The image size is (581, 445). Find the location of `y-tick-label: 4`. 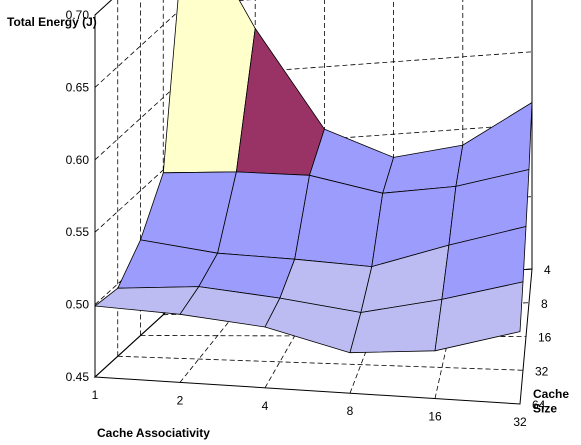

y-tick-label: 4 is located at coordinates (547, 270).